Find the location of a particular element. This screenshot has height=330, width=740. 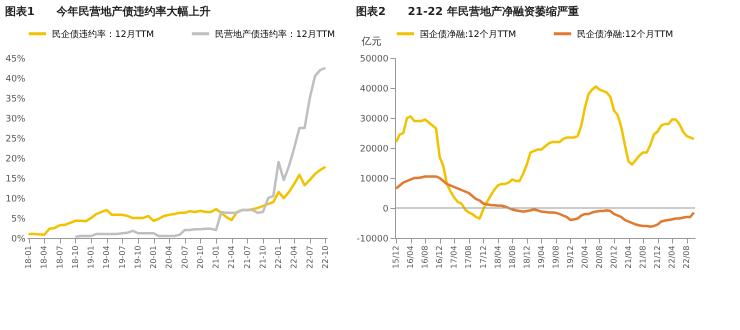

y-tick-label: 10% is located at coordinates (15, 199).